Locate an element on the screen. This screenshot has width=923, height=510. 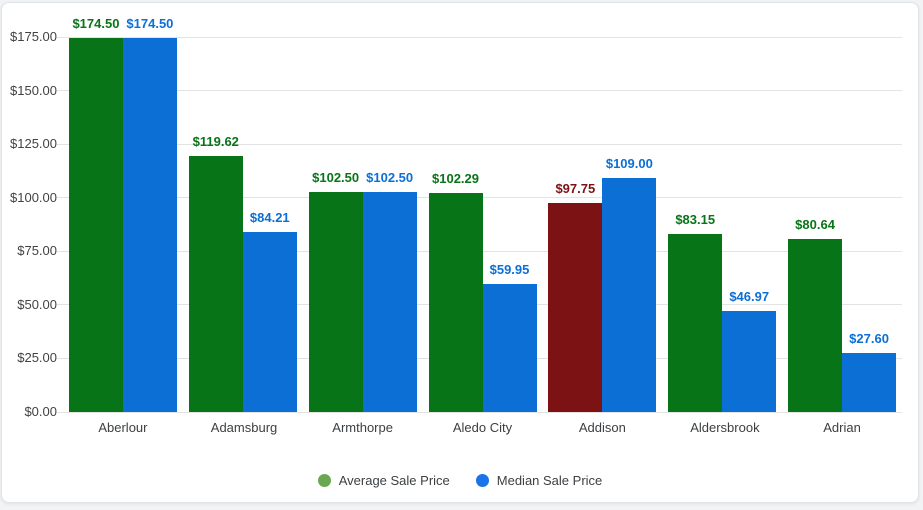
legend-label-median: Median Sale Price is located at coordinates (549, 480).